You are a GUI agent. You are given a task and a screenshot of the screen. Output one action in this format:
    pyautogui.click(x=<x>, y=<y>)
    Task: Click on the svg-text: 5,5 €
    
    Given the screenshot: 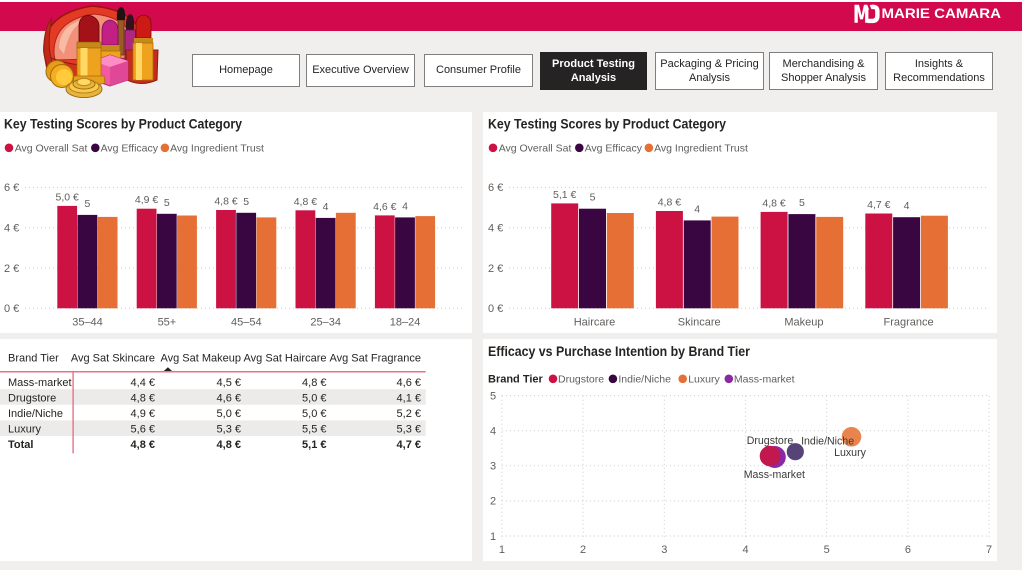 What is the action you would take?
    pyautogui.click(x=314, y=430)
    